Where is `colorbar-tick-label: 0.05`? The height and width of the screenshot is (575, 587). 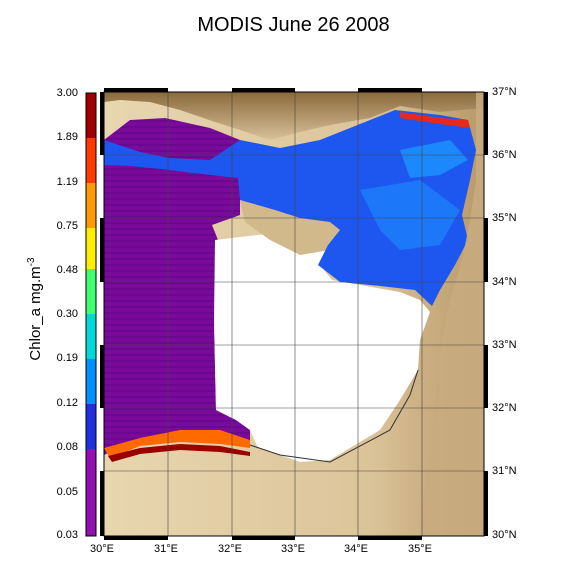 colorbar-tick-label: 0.05 is located at coordinates (67, 492).